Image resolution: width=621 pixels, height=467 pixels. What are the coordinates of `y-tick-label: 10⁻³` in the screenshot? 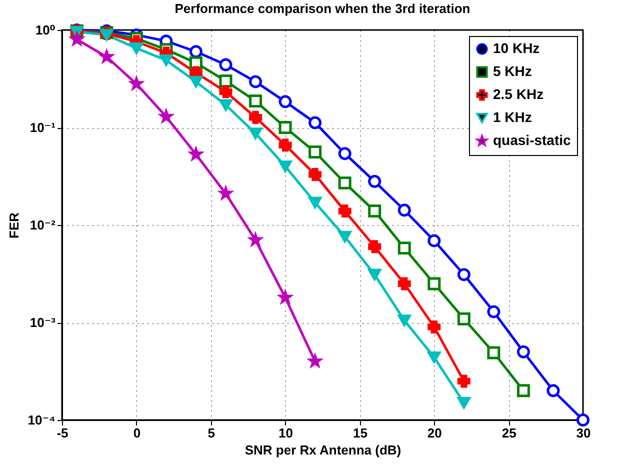 It's located at (43, 322).